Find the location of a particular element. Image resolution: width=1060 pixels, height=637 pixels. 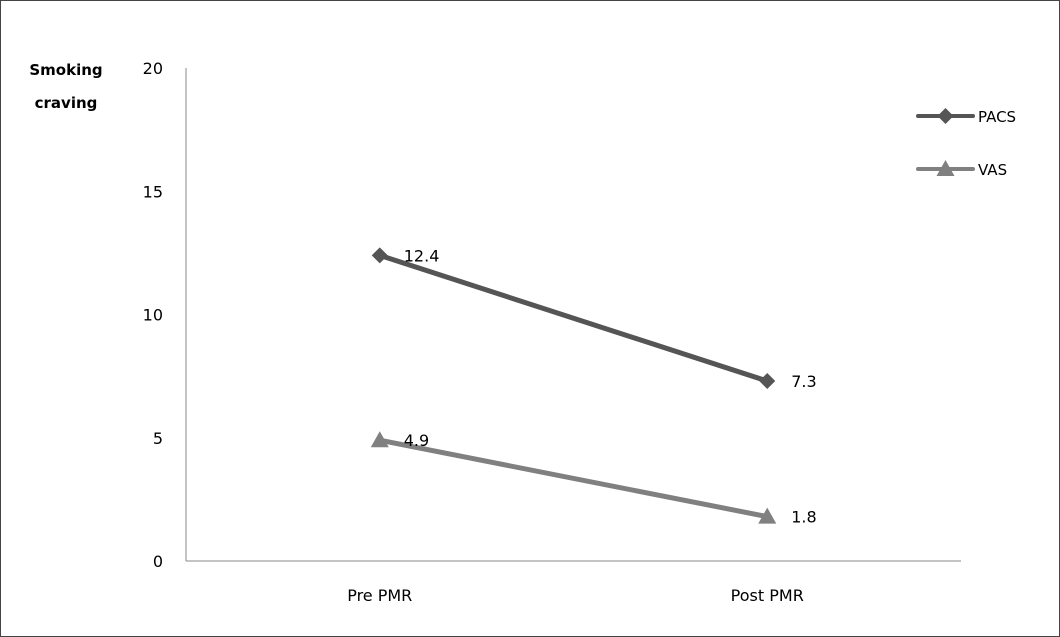

y-tick-labels: 0 5 10 15 20 is located at coordinates (153, 315).